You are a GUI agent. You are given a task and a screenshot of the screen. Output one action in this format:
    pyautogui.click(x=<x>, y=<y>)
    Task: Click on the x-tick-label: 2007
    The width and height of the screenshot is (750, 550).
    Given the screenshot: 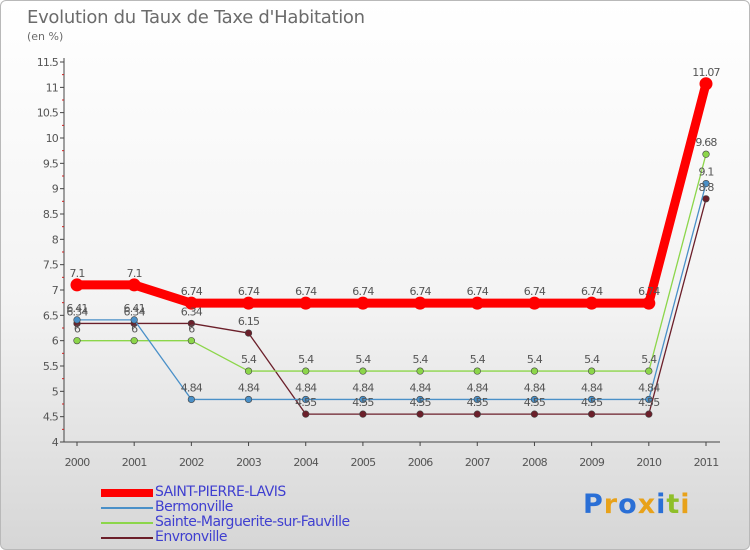 What is the action you would take?
    pyautogui.click(x=478, y=462)
    